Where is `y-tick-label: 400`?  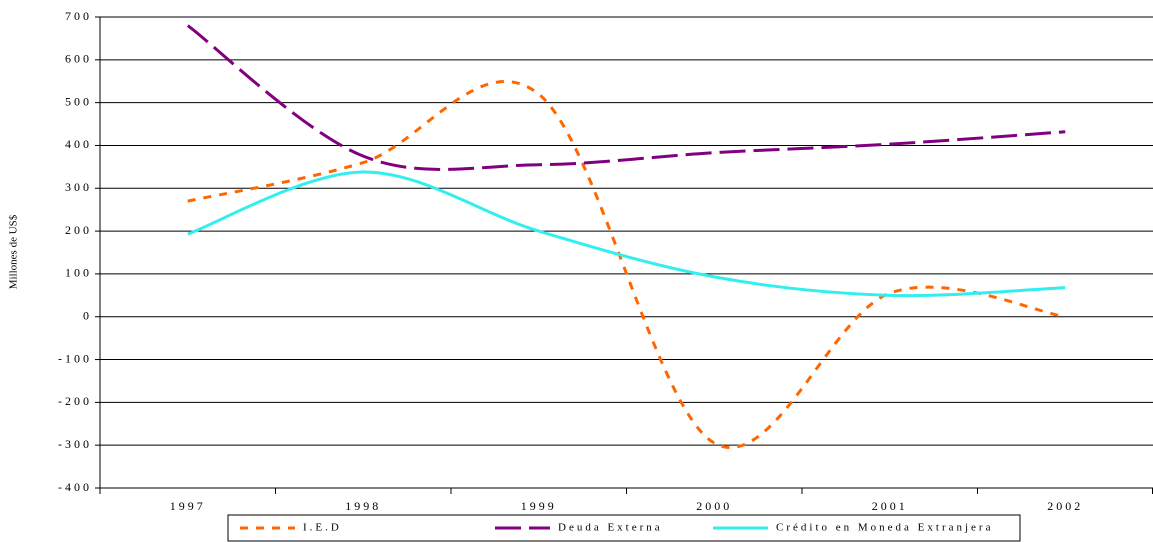
y-tick-label: 400 is located at coordinates (78, 144).